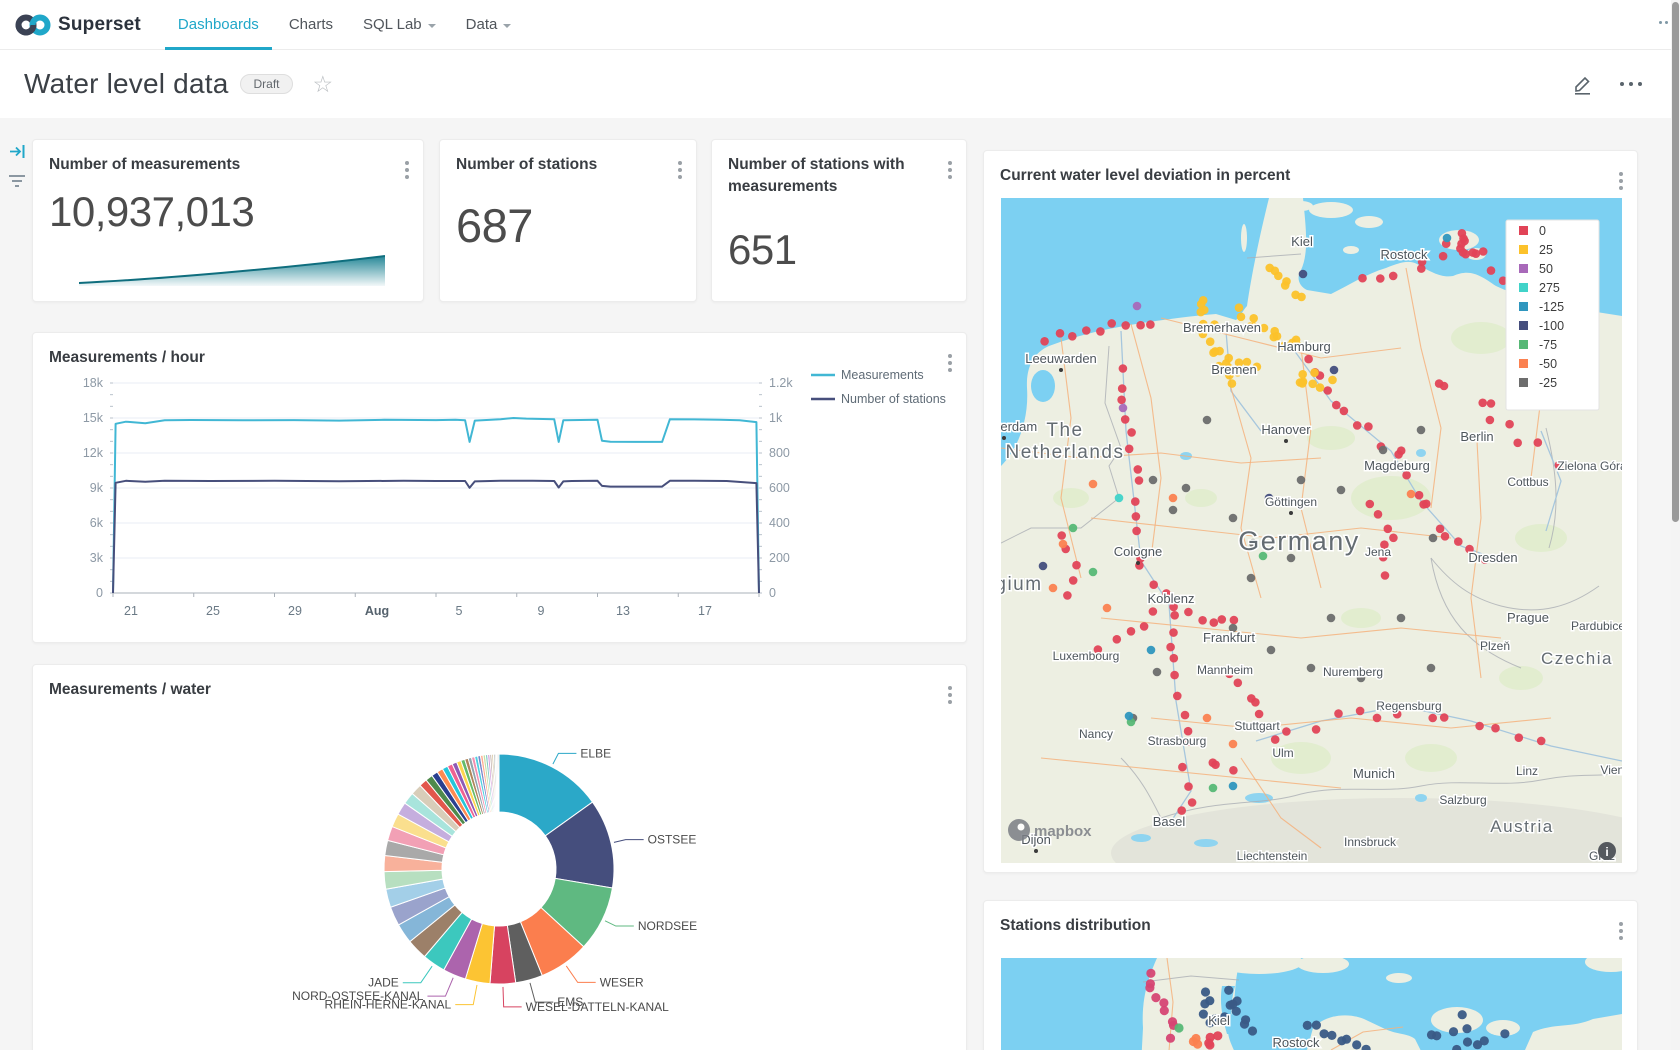 The height and width of the screenshot is (1050, 1680). I want to click on svg-text: WESER, so click(622, 982).